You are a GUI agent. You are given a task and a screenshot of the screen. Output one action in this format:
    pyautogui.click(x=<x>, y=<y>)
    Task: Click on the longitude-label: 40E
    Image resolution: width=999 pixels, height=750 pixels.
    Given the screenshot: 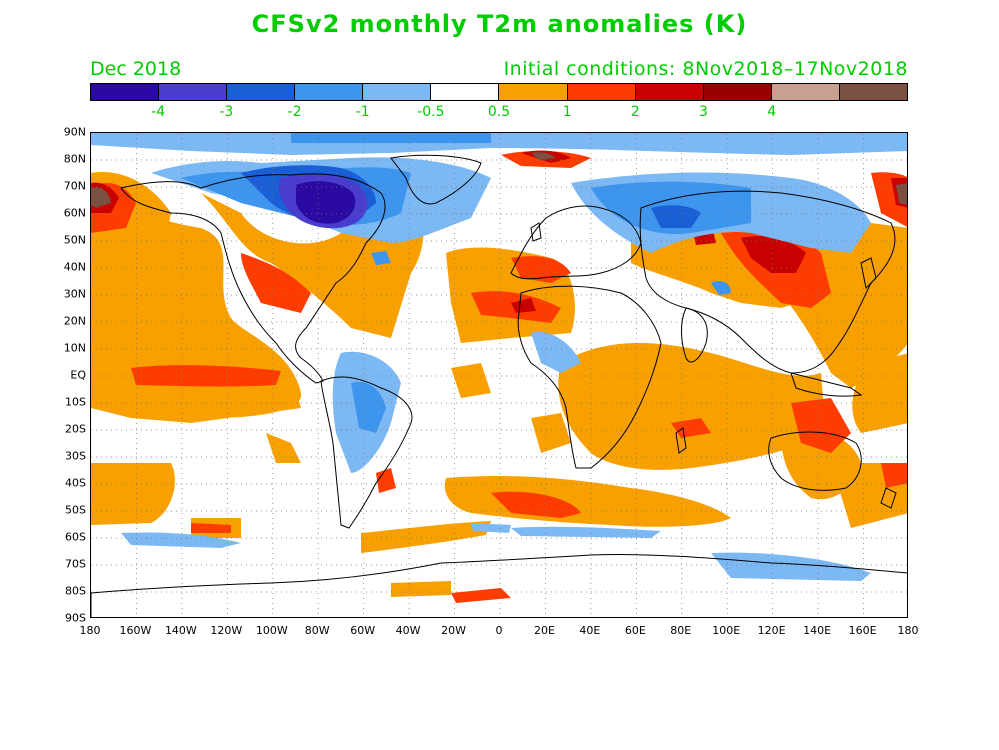 What is the action you would take?
    pyautogui.click(x=590, y=630)
    